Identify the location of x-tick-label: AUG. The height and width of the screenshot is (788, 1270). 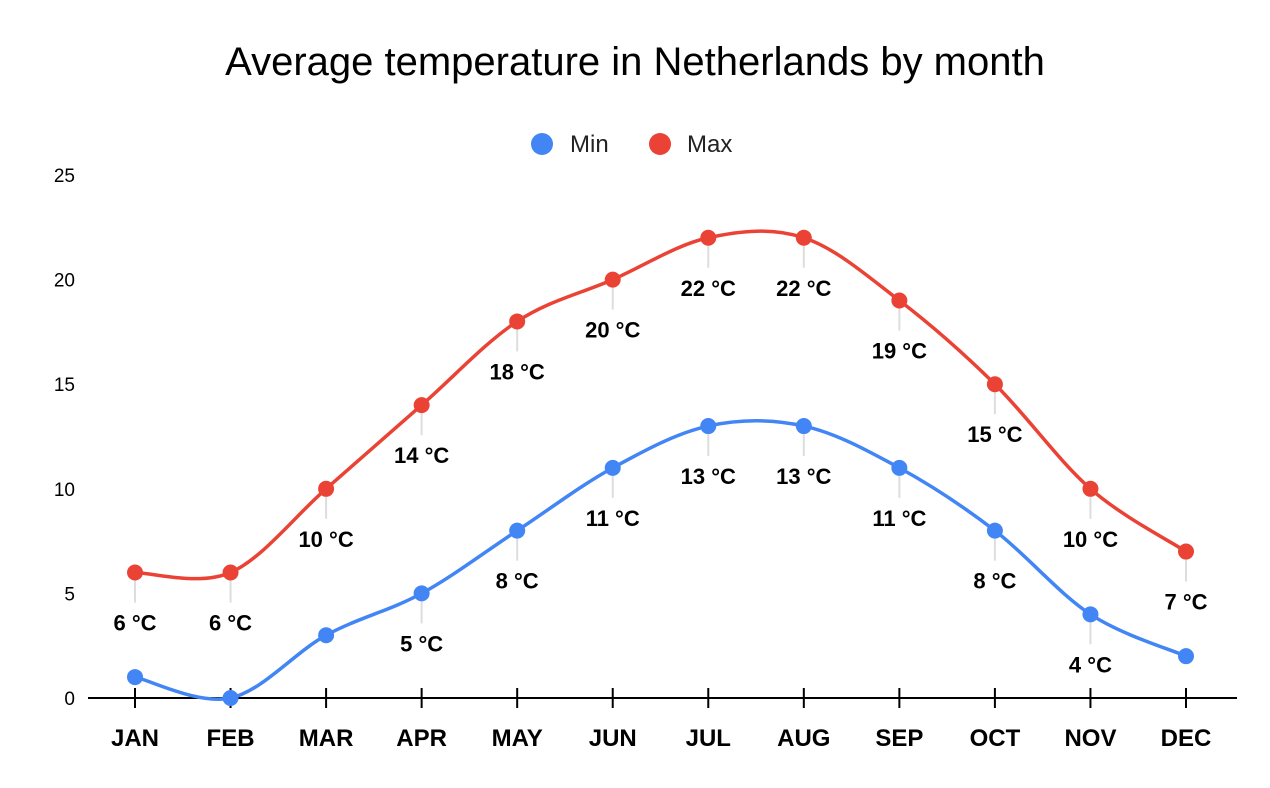
(803, 738).